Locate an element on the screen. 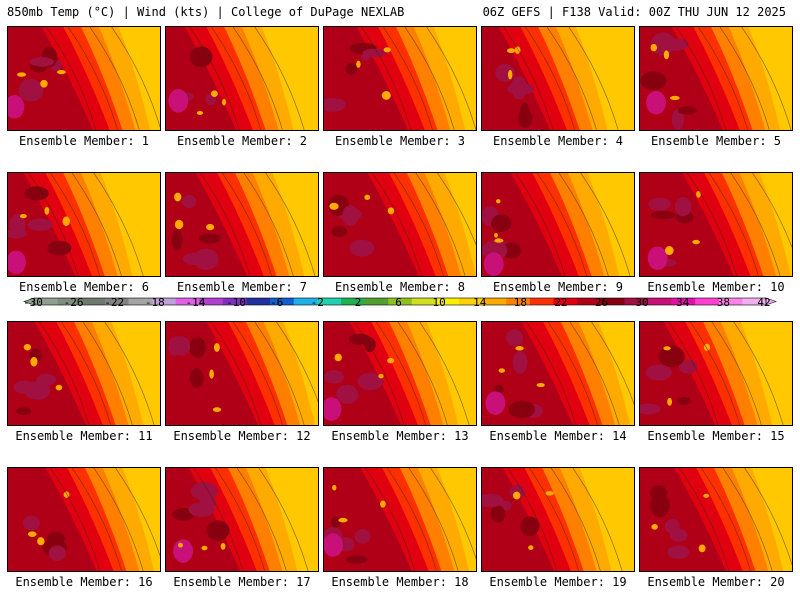  colorbar-tick-label: 14 is located at coordinates (480, 302).